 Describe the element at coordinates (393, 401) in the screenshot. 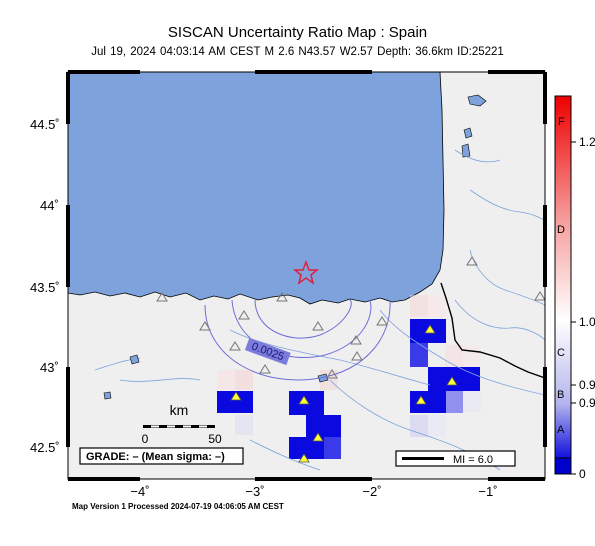

I see `uncertainty-cells-mid` at that location.